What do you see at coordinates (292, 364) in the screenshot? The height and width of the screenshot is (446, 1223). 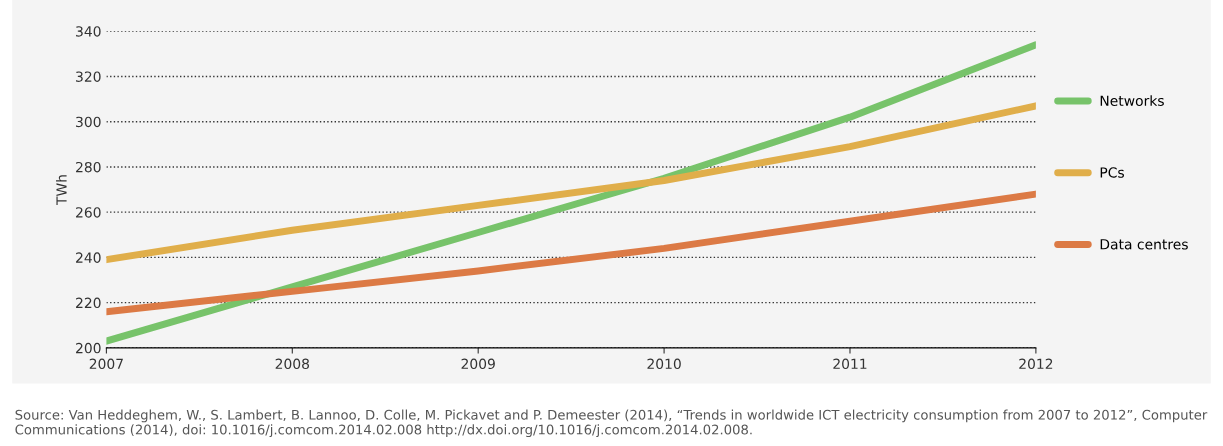 I see `x-tick-label: 2008` at bounding box center [292, 364].